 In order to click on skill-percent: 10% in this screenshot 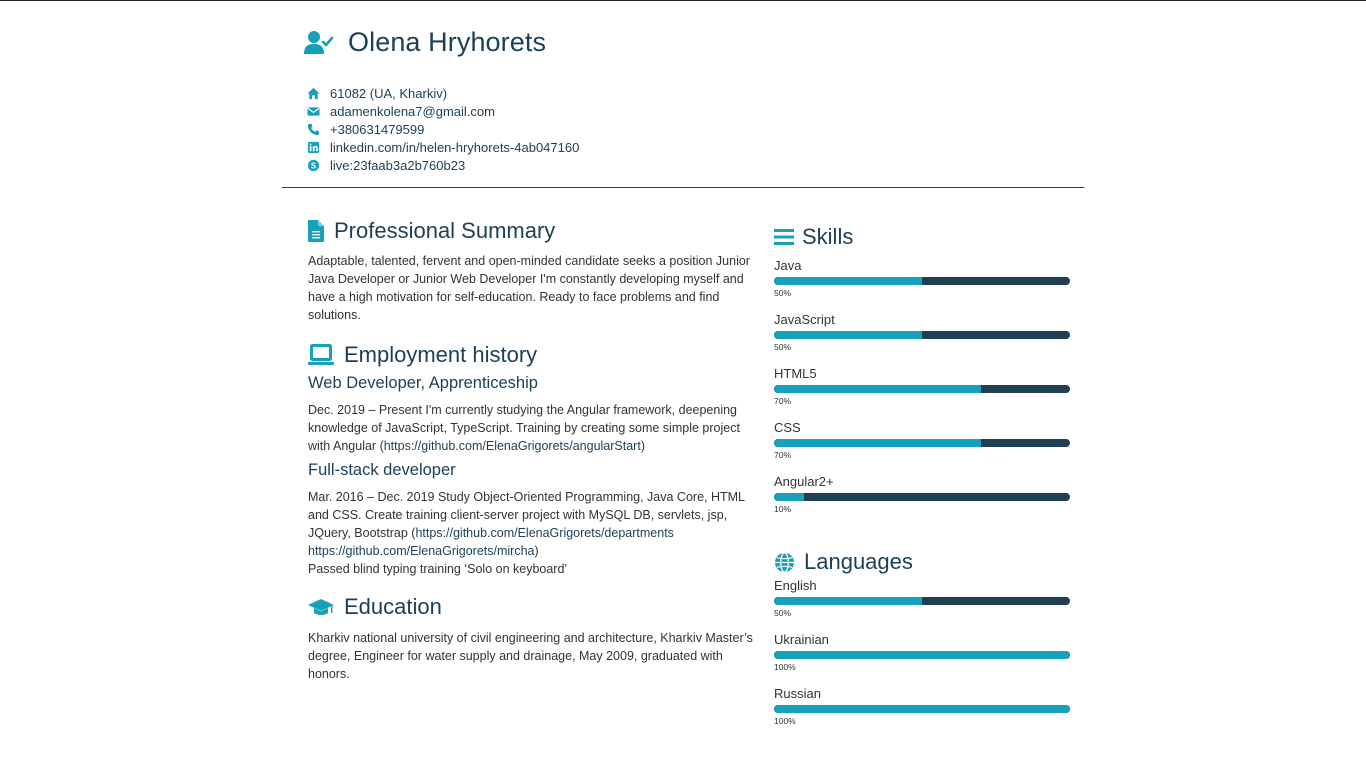, I will do `click(922, 509)`.